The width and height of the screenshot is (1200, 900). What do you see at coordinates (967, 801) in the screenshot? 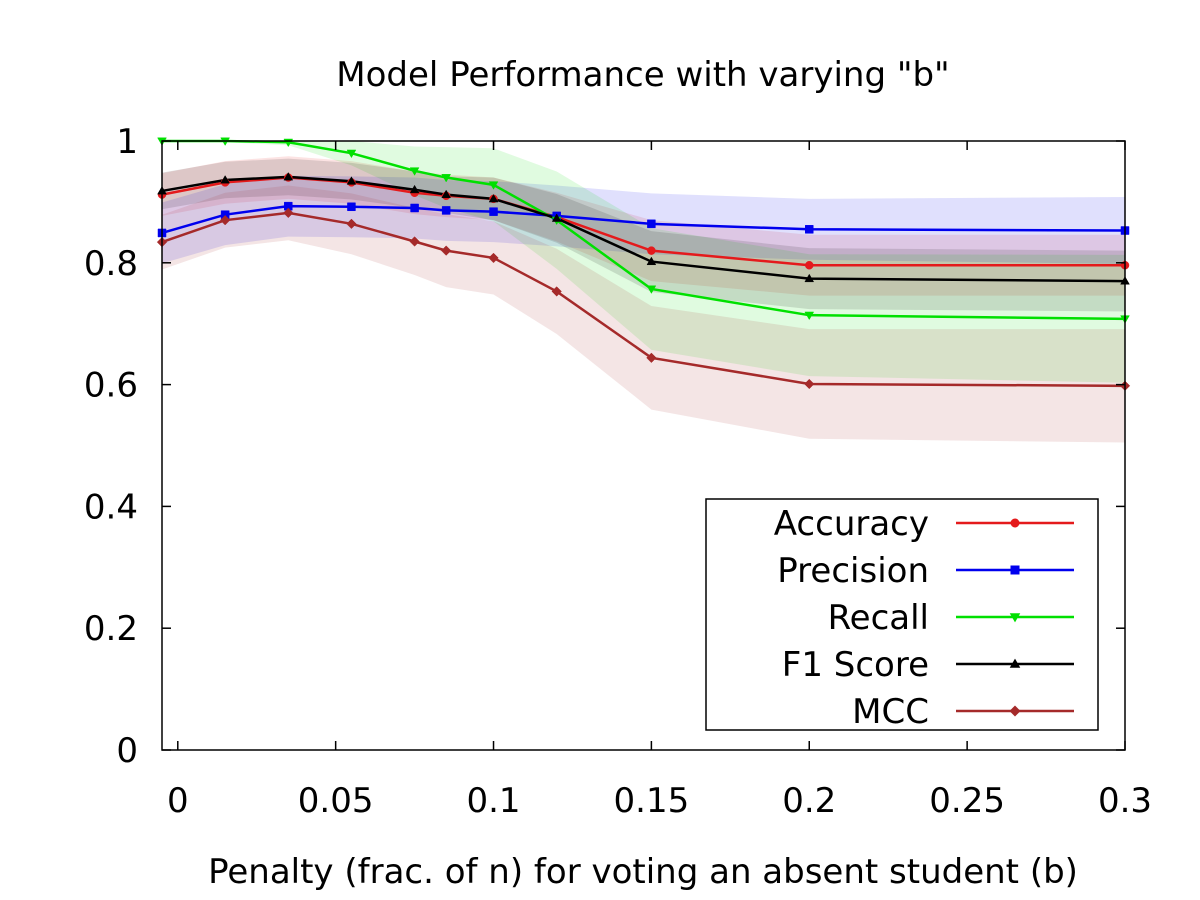
I see `x-tick-label: 0.25` at bounding box center [967, 801].